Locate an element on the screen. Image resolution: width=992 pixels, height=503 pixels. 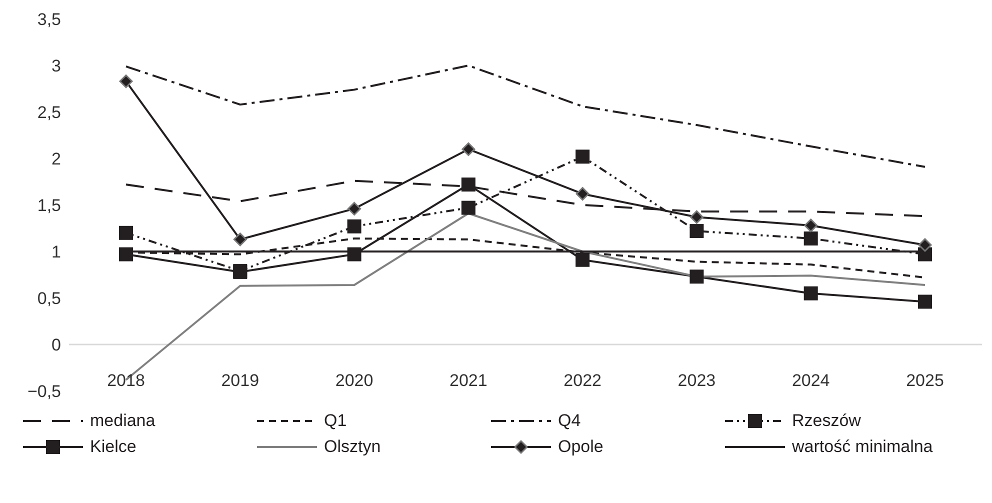
legend-label: Rzeszów is located at coordinates (826, 421).